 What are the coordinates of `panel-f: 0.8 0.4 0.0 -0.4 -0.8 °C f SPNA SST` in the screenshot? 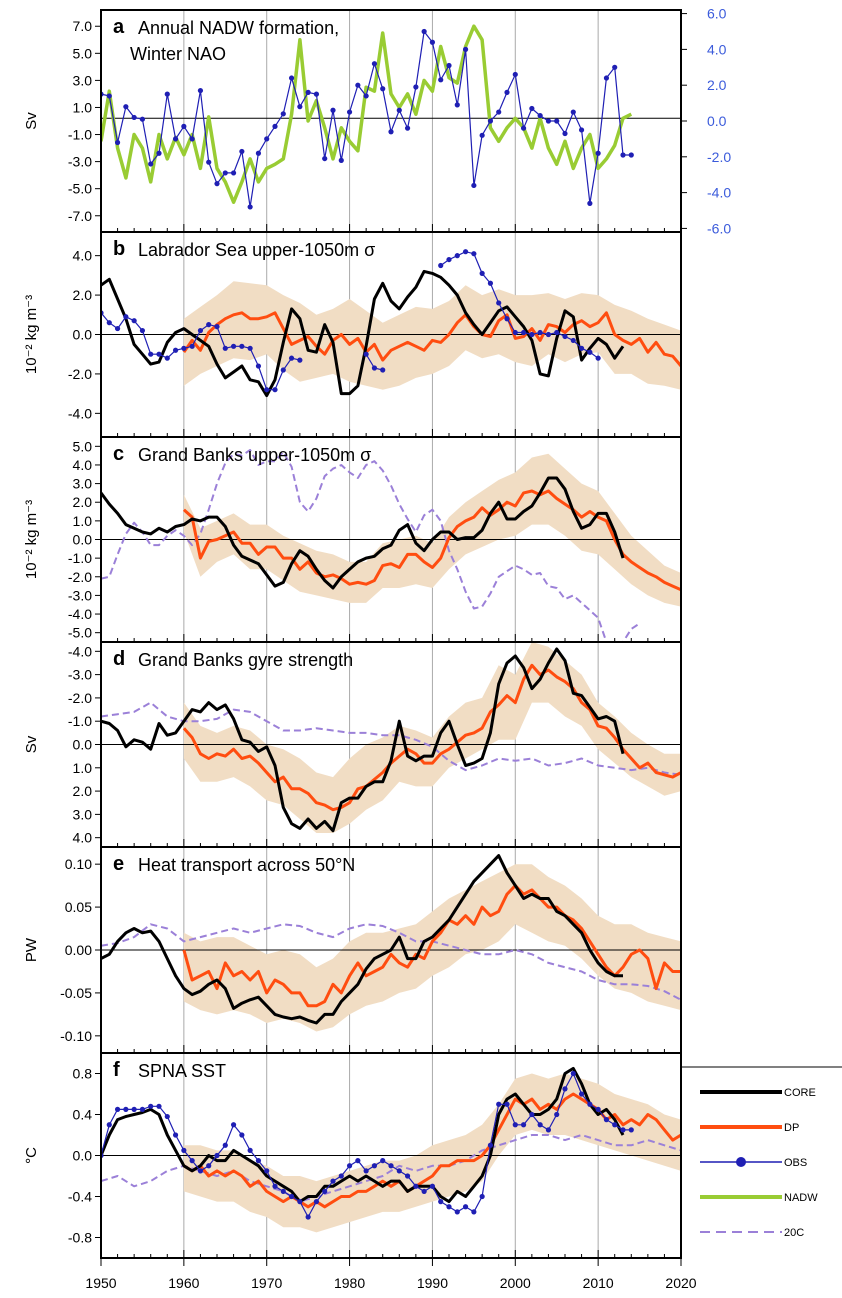 It's located at (352, 1155).